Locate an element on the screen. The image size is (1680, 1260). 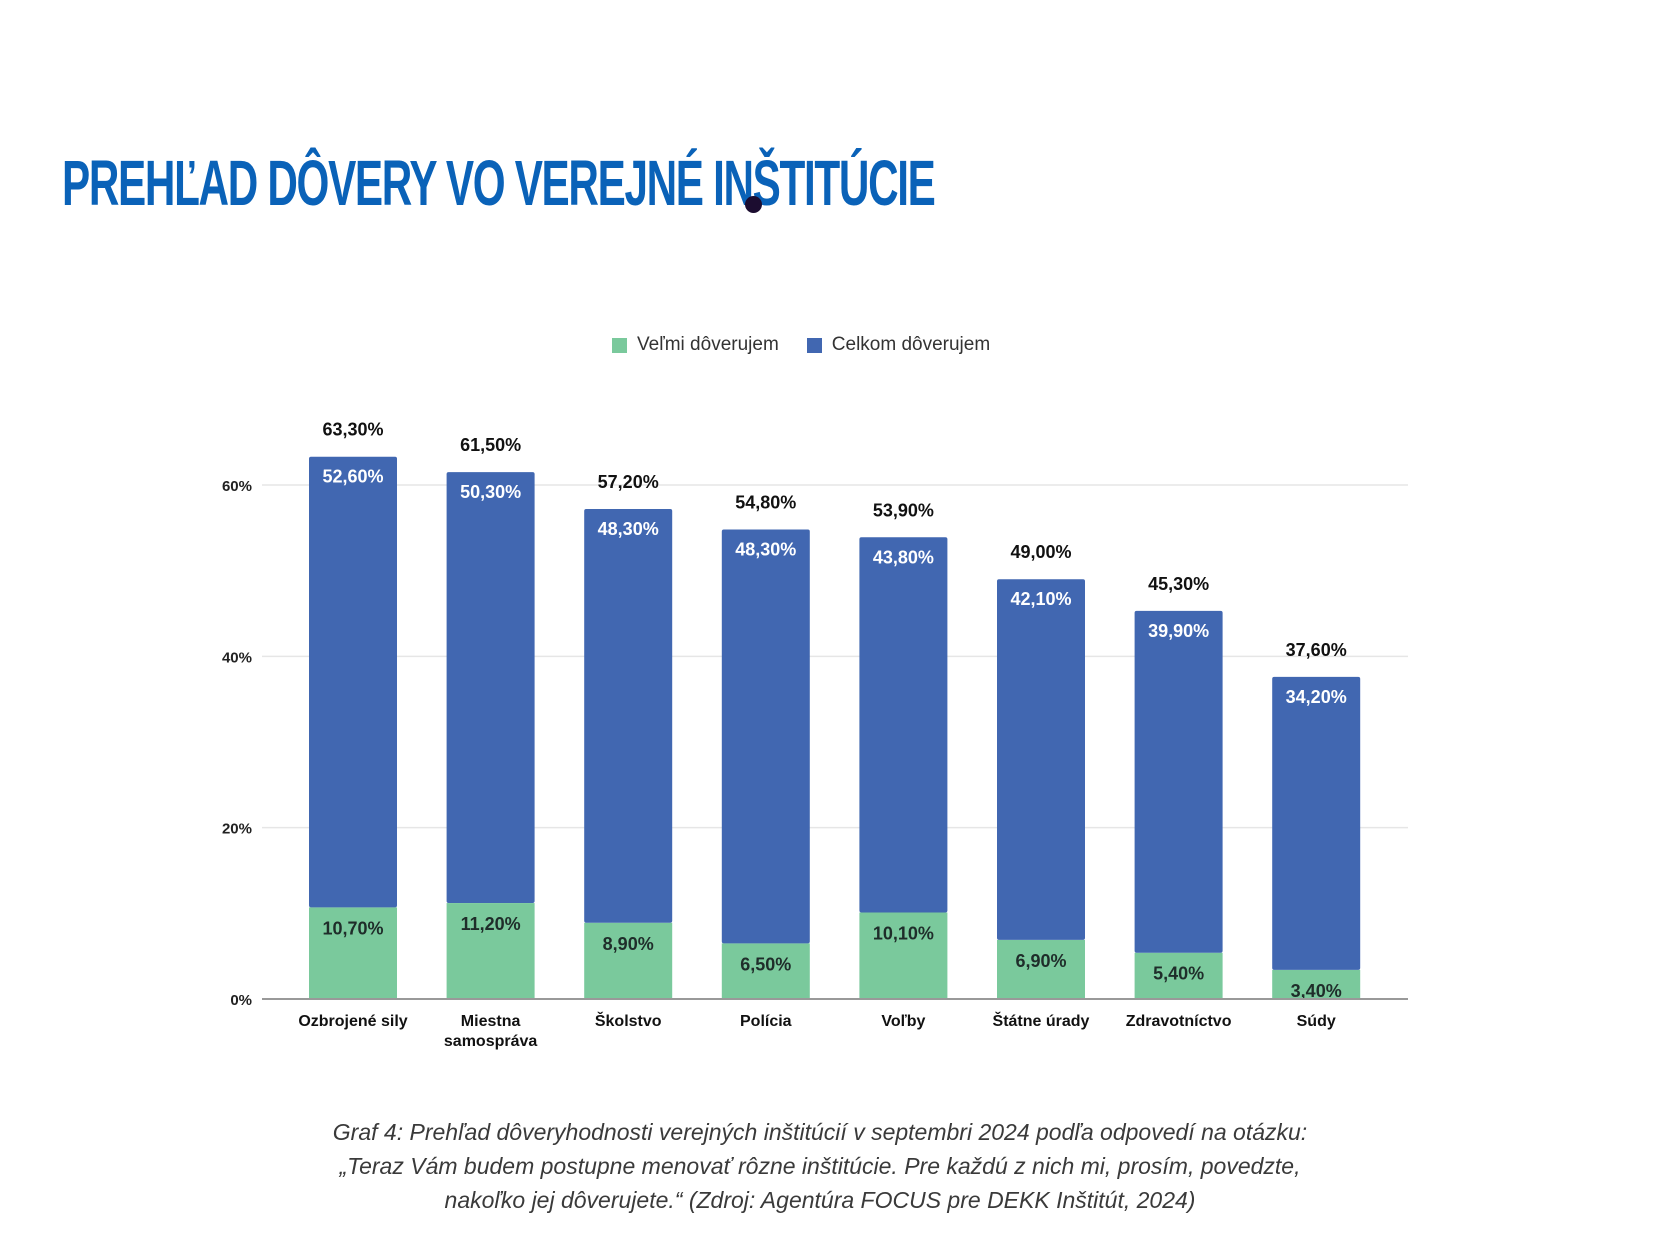
x-tick-label: Školstvo is located at coordinates (628, 1020).